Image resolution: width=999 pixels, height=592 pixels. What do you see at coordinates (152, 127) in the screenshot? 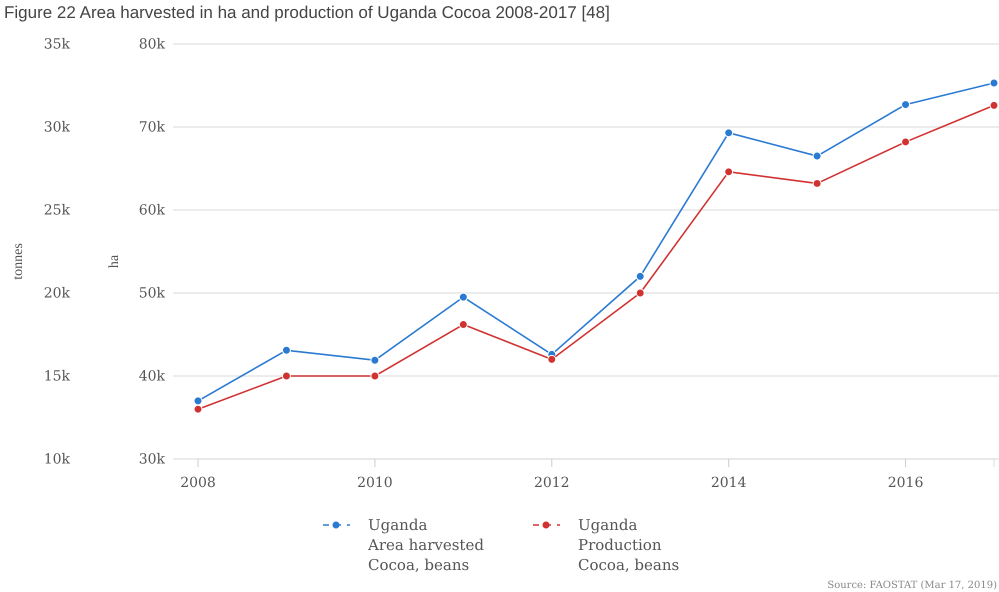
I see `y2-tick-label: 70k` at bounding box center [152, 127].